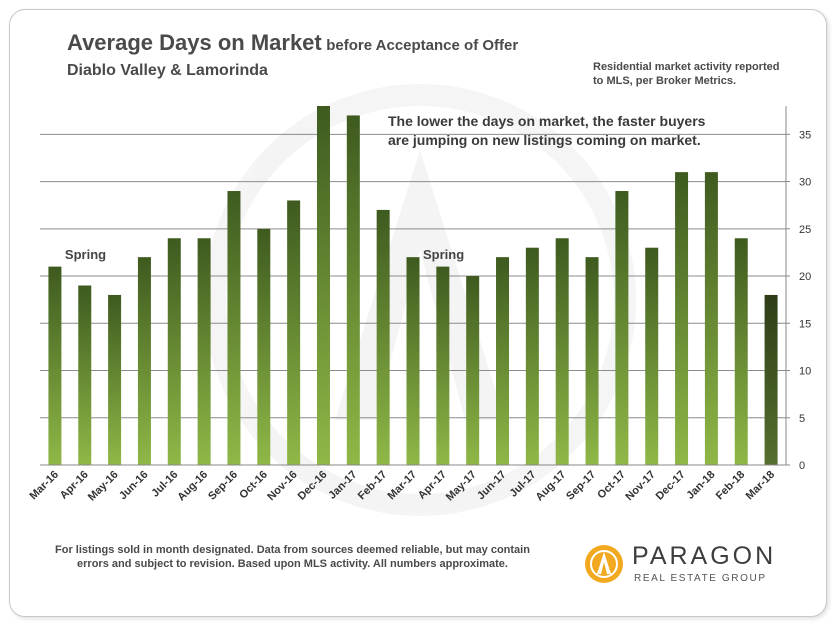 Image resolution: width=835 pixels, height=626 pixels. What do you see at coordinates (805, 230) in the screenshot?
I see `y-tick-label: 25` at bounding box center [805, 230].